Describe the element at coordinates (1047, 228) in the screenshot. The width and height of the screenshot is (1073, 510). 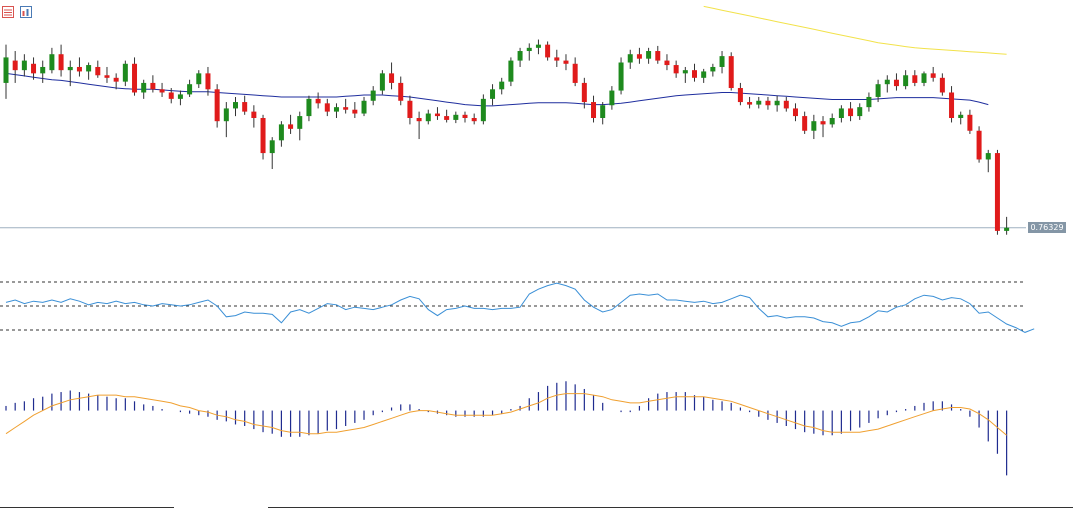
I see `current-price-label: 0.76329` at that location.